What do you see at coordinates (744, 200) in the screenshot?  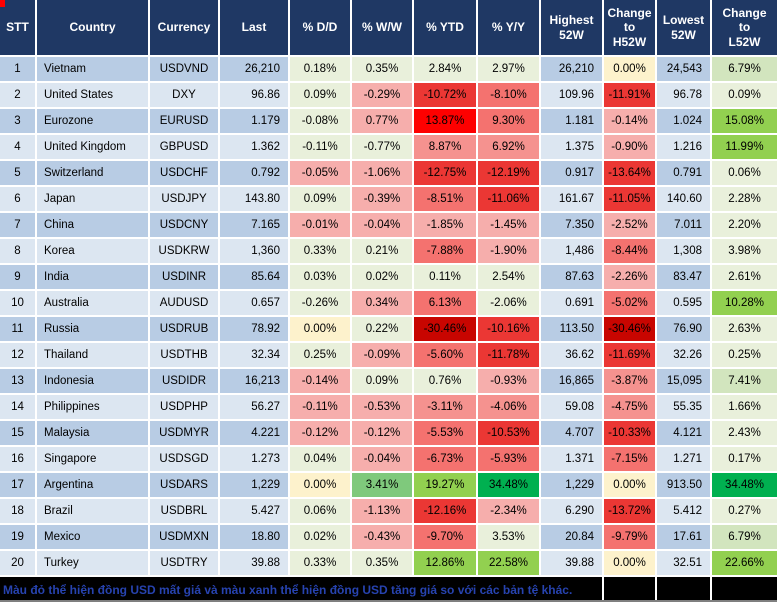 I see `cell-chg-l52: 2.28%` at bounding box center [744, 200].